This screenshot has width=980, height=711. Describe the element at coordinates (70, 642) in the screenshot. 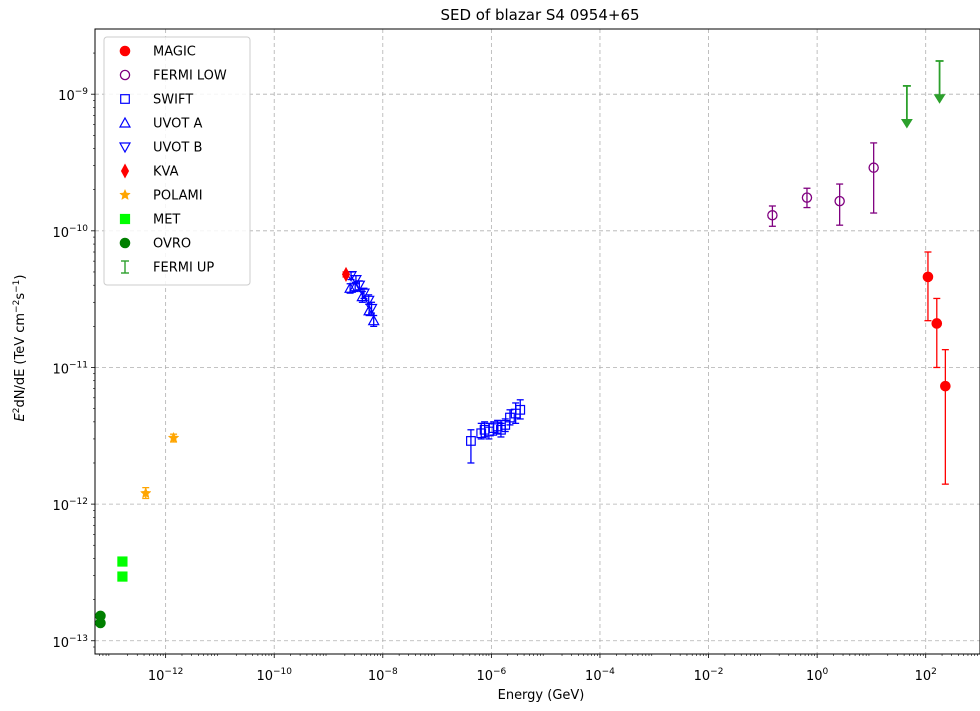

I see `y-tick-label: 10−13` at that location.